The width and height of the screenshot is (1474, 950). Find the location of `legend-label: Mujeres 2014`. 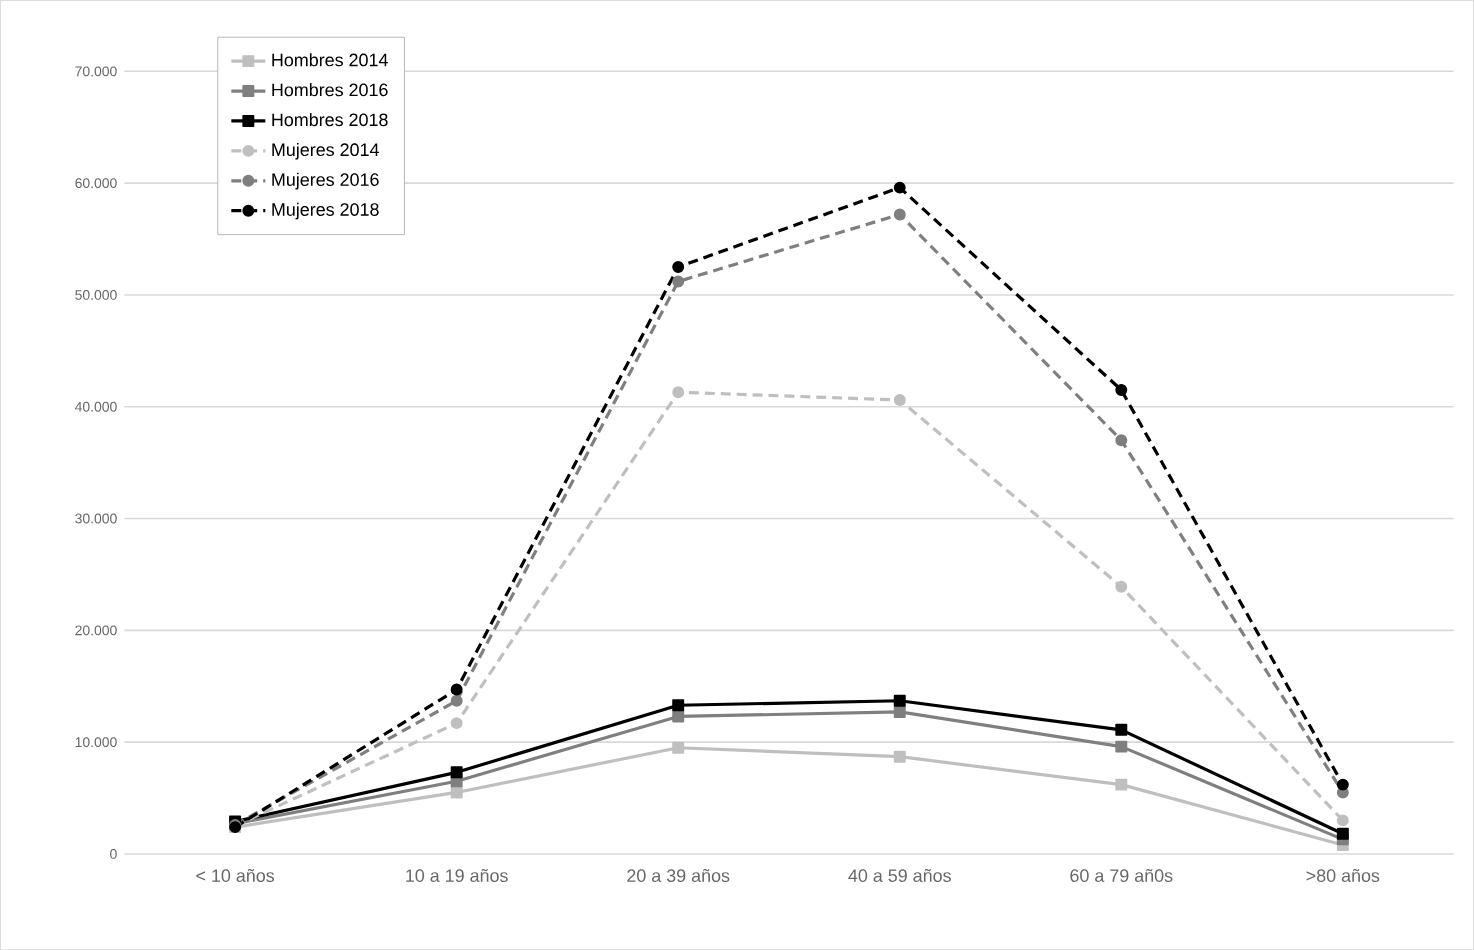

legend-label: Mujeres 2014 is located at coordinates (325, 151).